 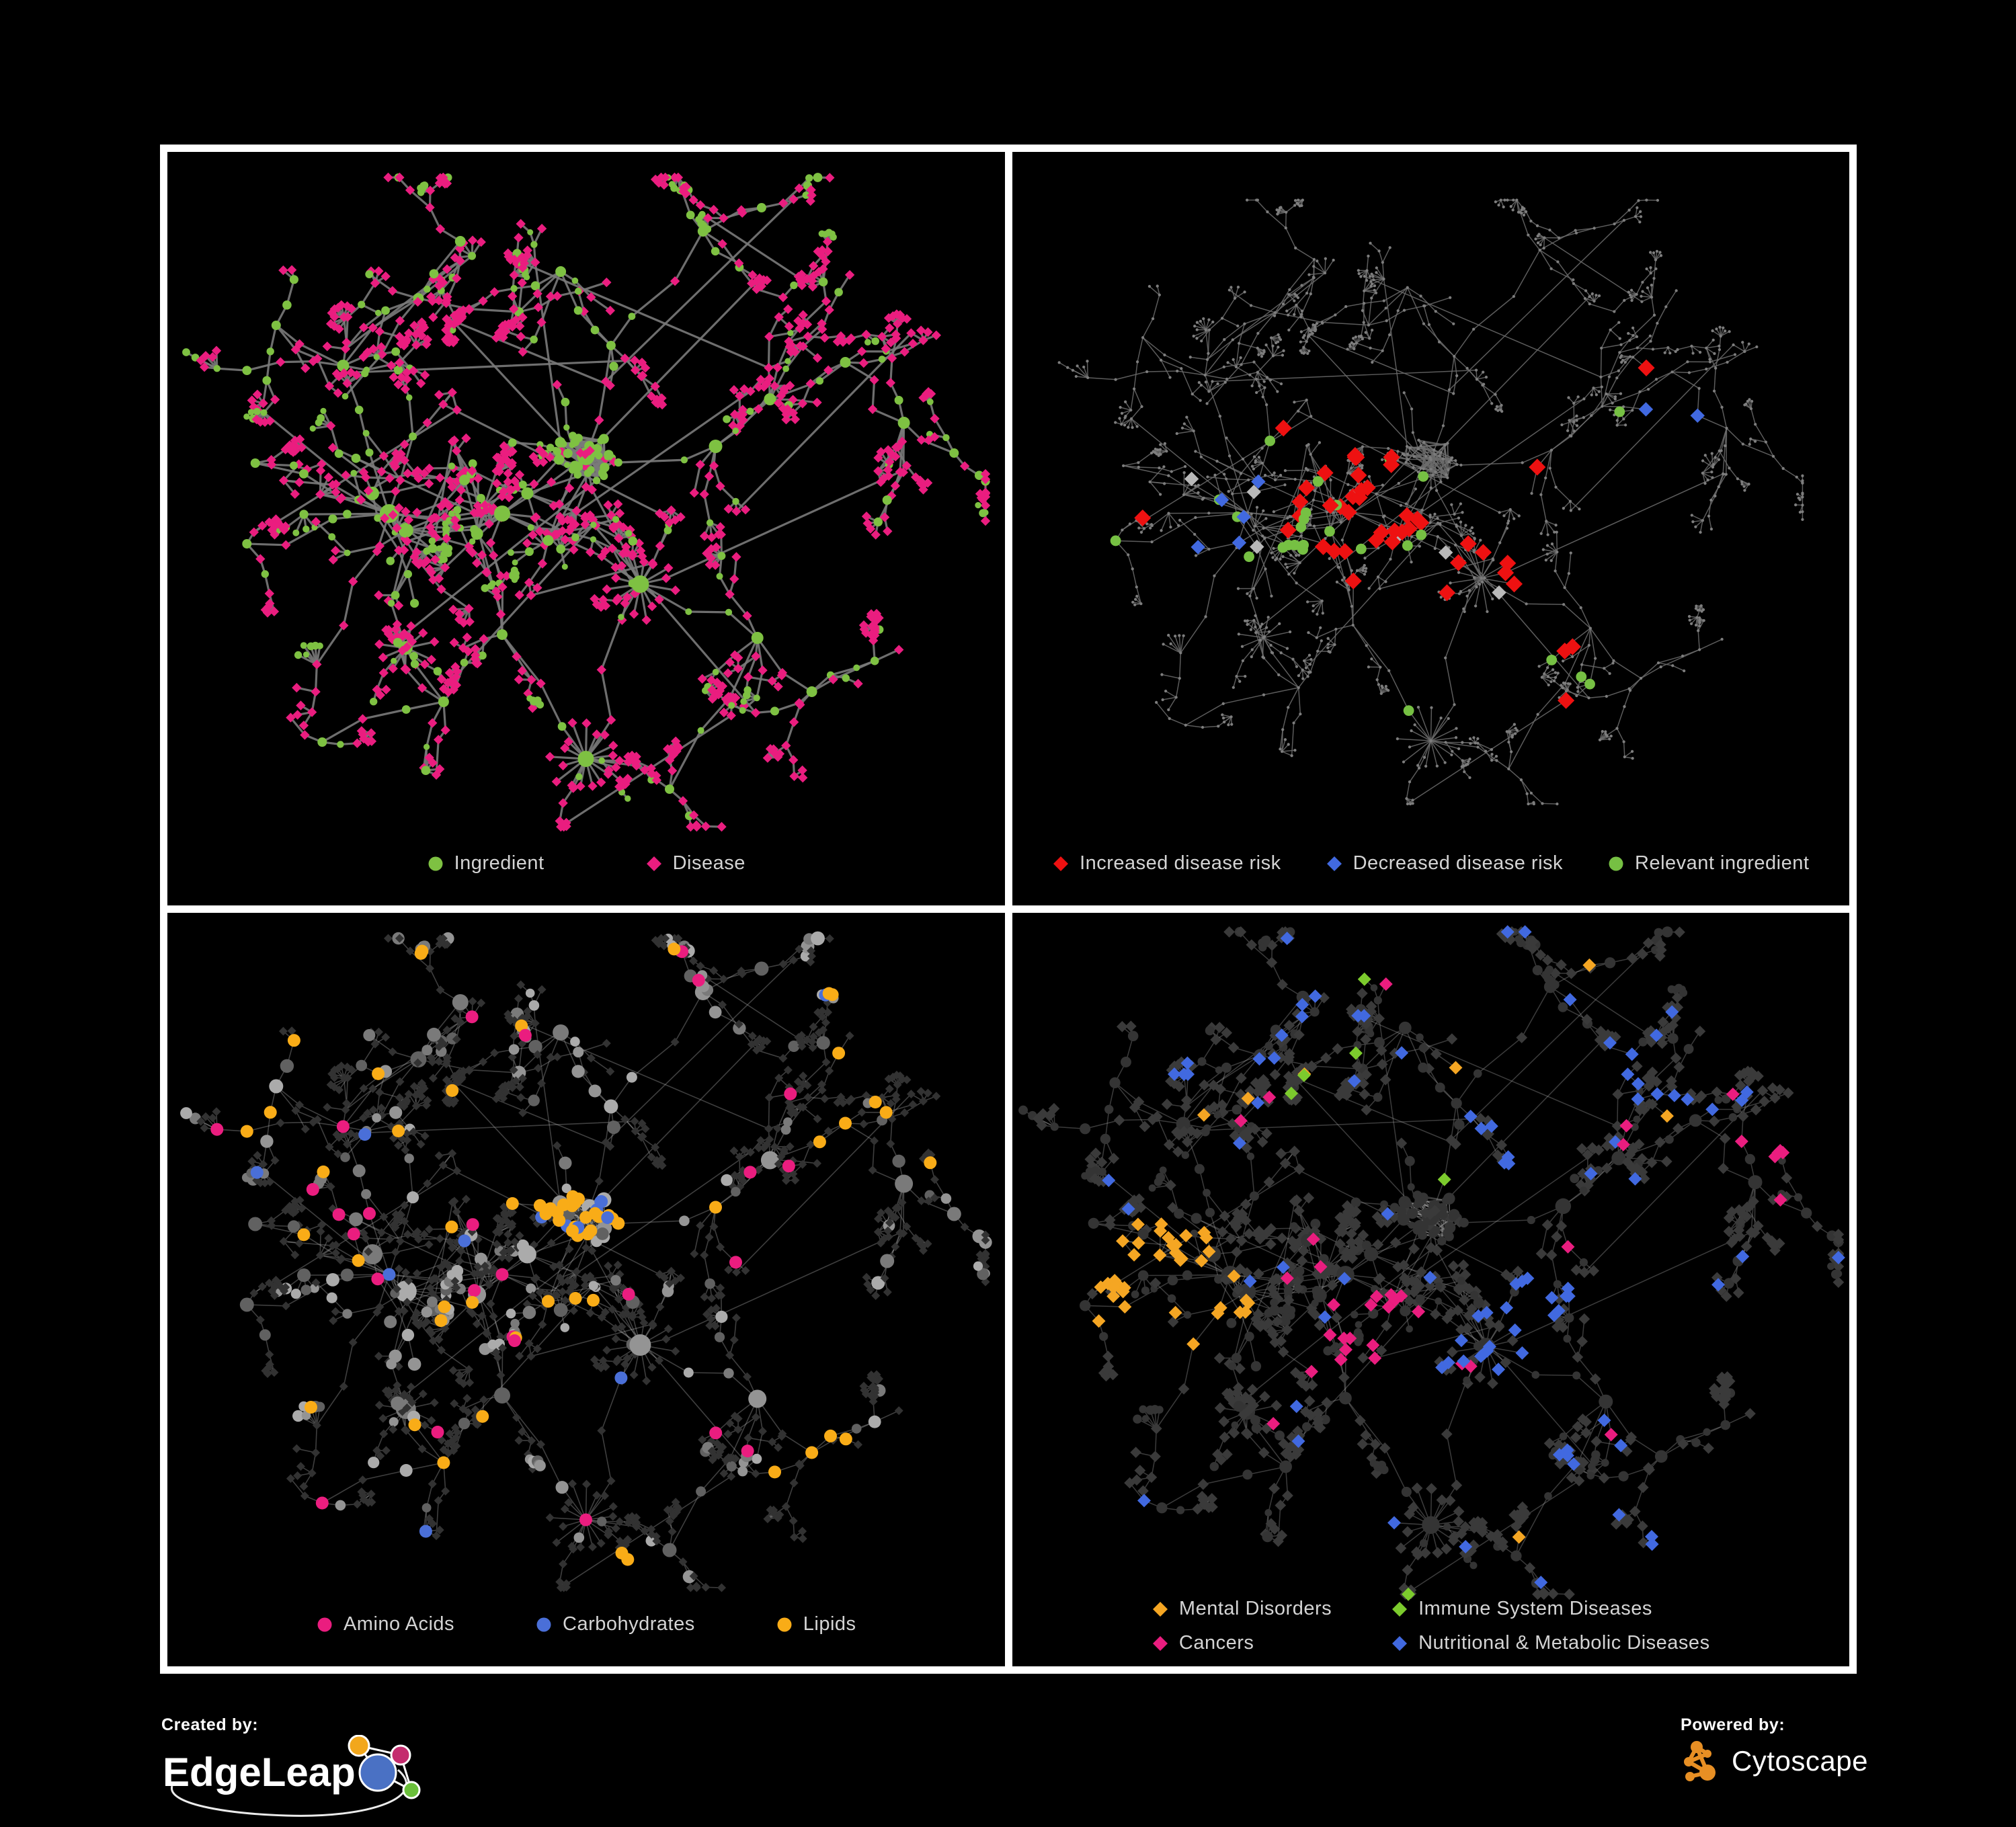 What do you see at coordinates (829, 1624) in the screenshot?
I see `legend-label: Lipids` at bounding box center [829, 1624].